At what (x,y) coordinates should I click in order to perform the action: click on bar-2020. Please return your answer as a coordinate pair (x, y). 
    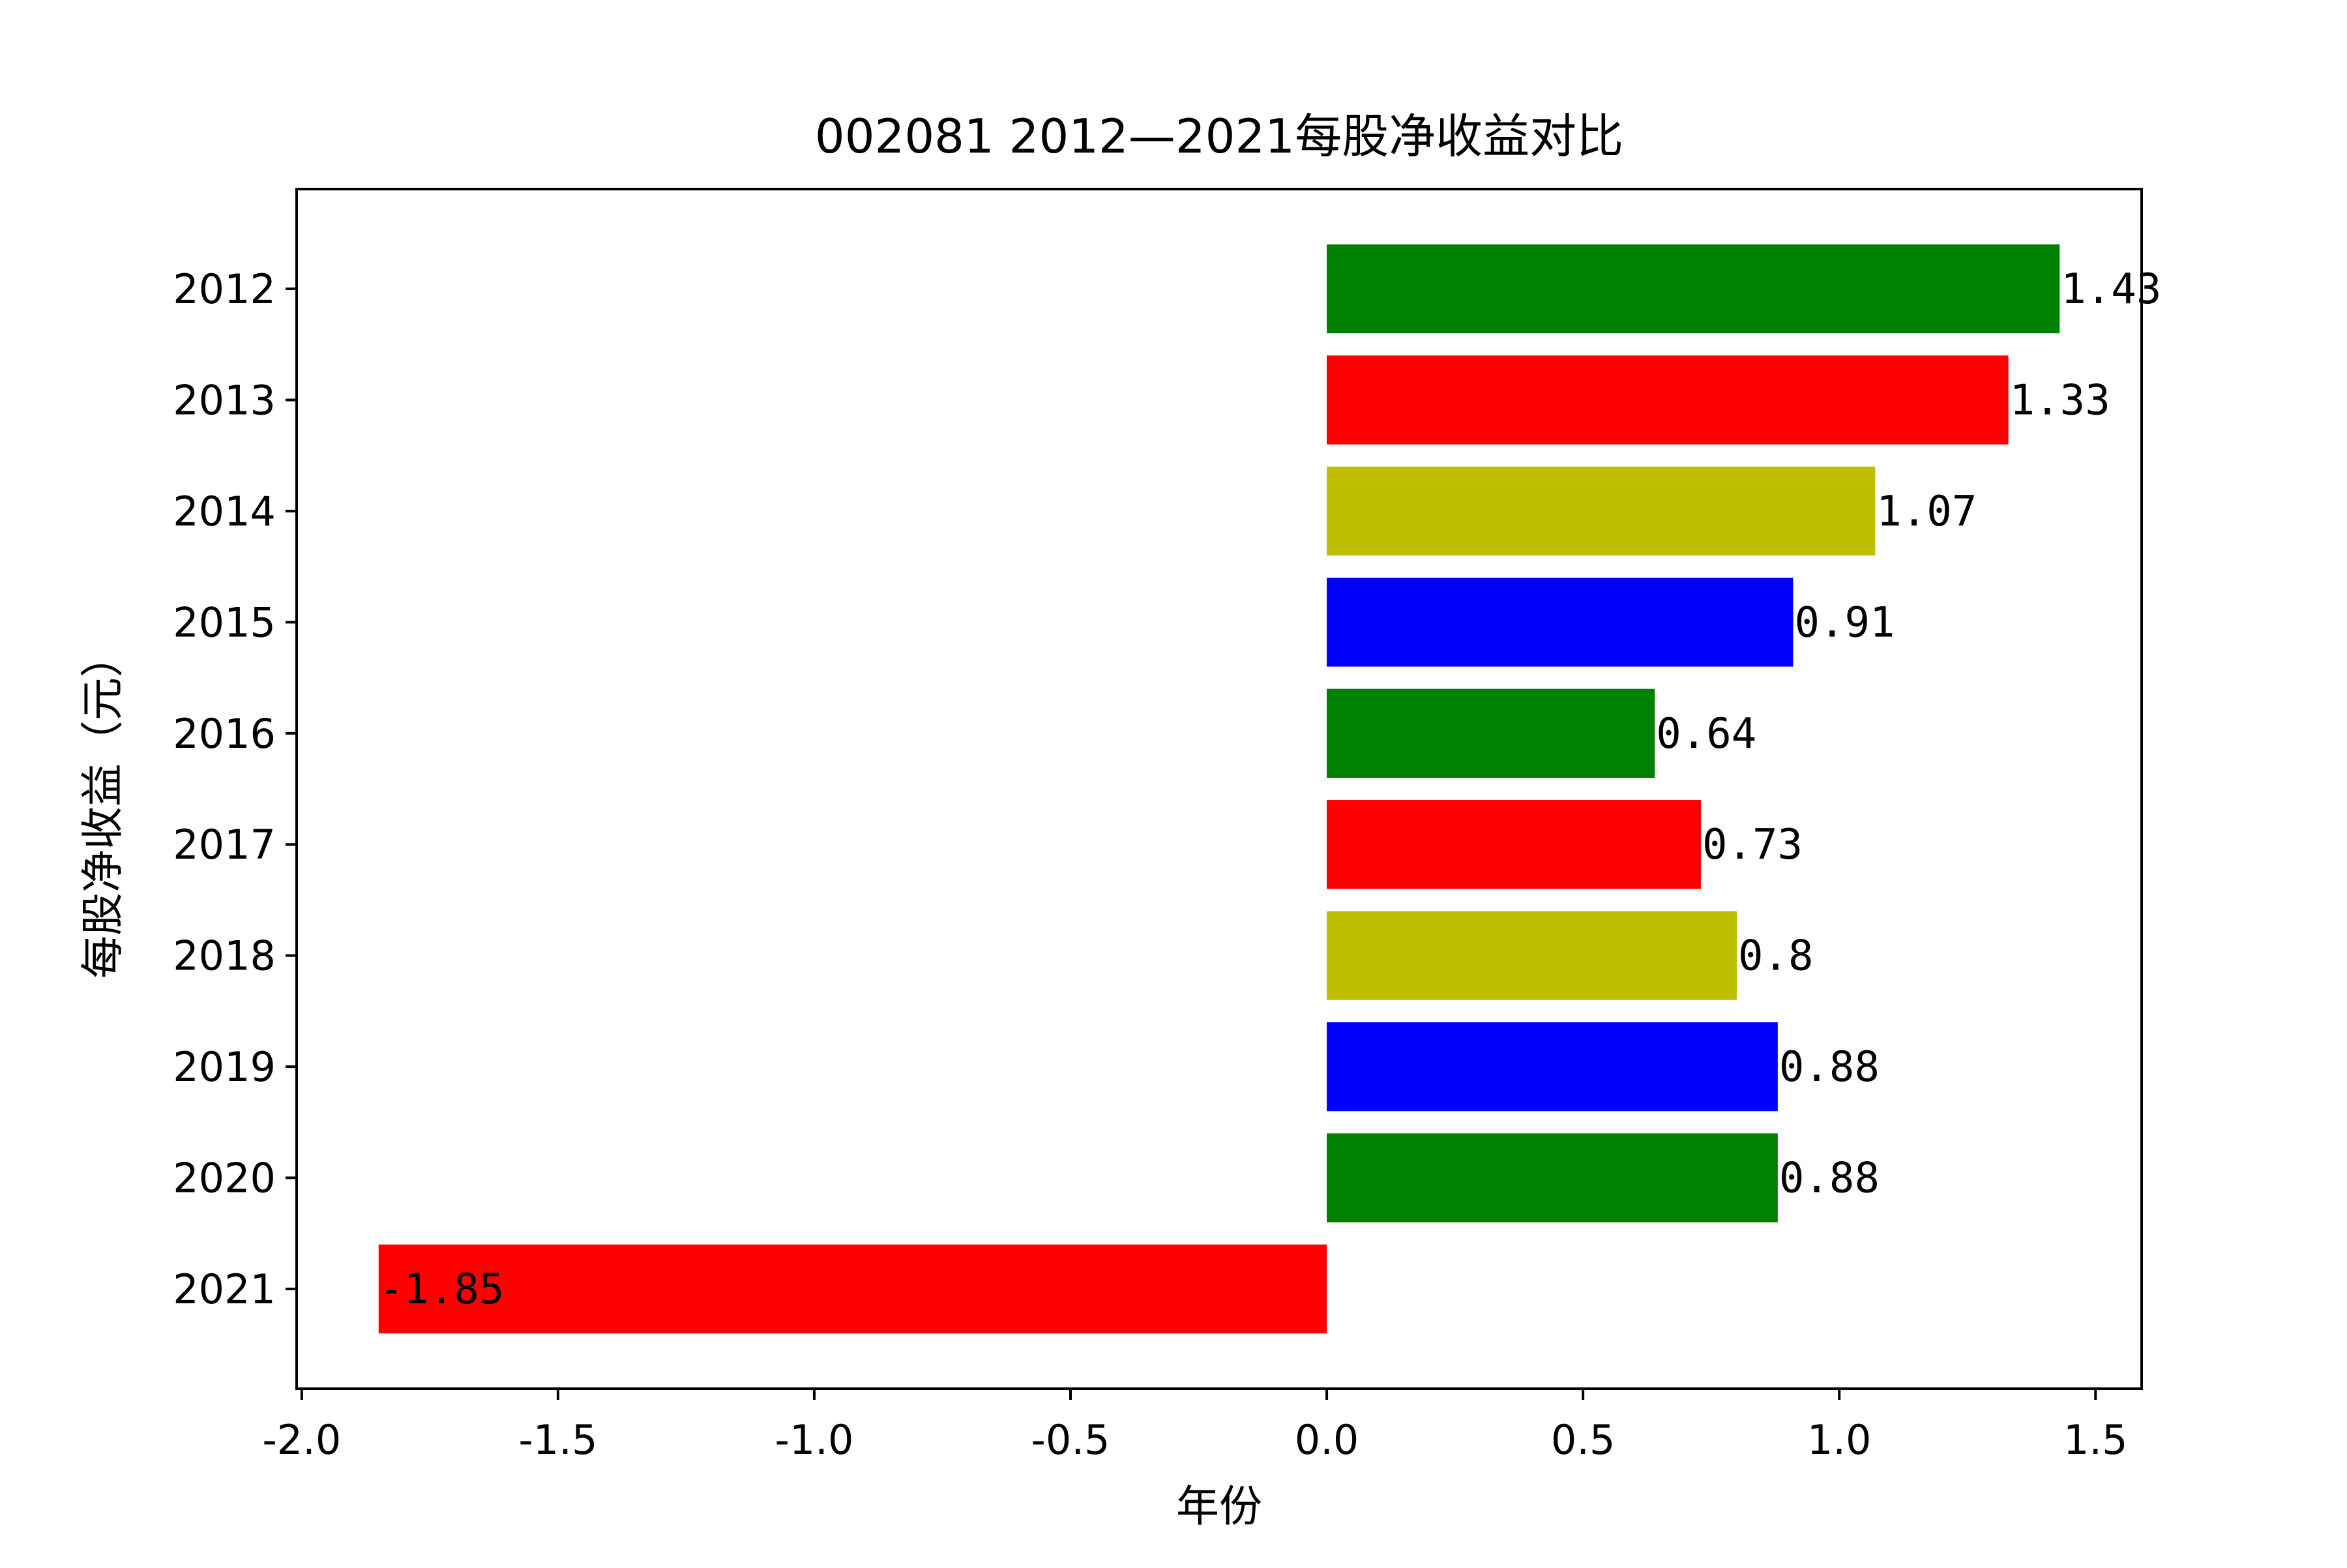
    Looking at the image, I should click on (1552, 1177).